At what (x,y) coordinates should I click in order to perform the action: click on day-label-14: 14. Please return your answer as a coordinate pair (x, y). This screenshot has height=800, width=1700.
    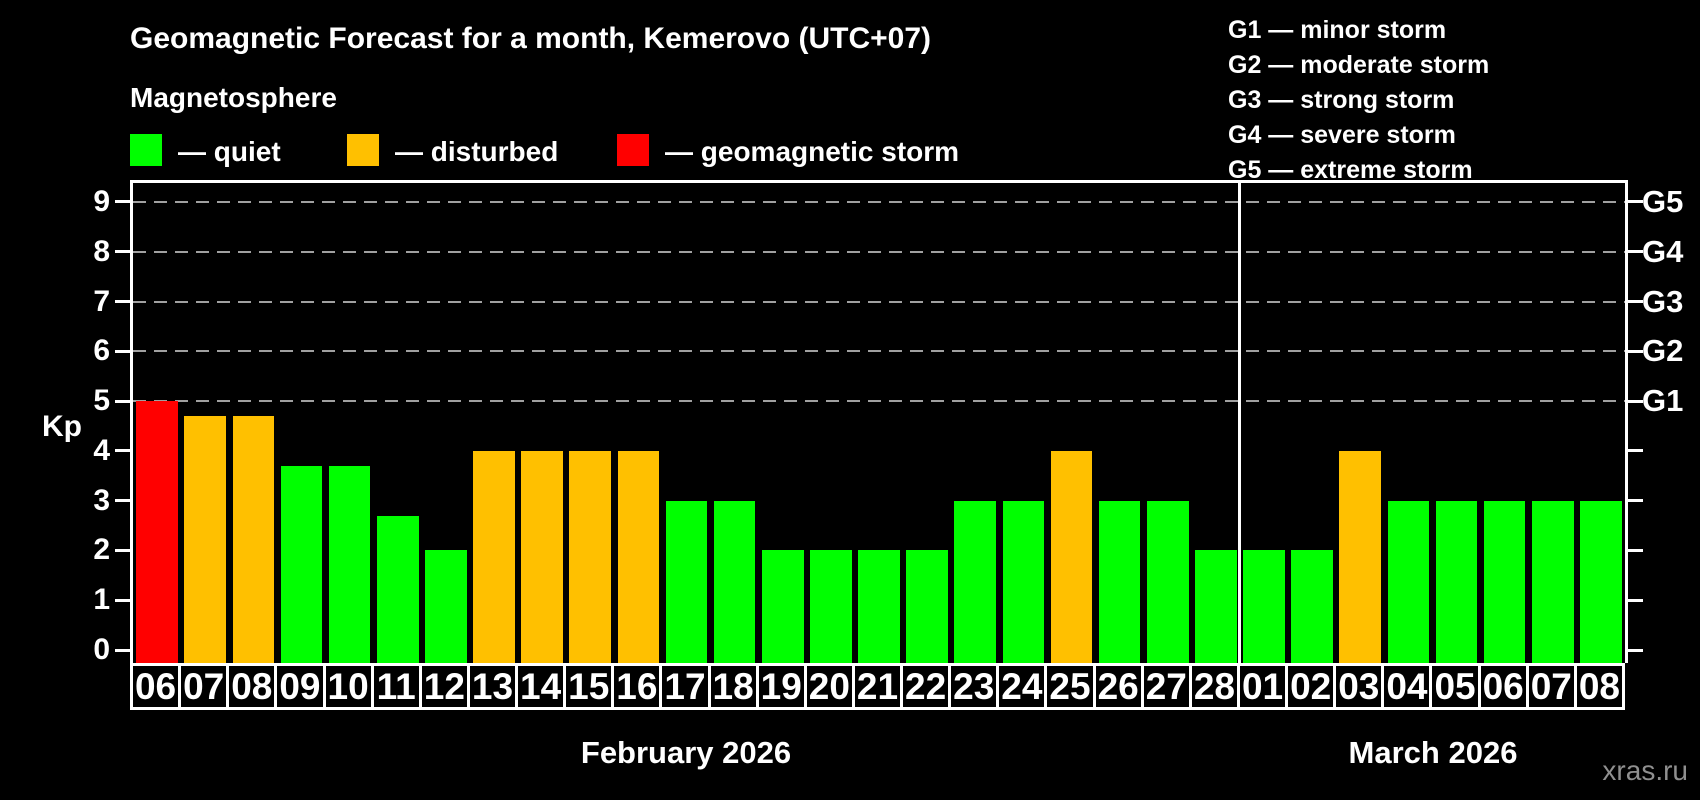
    Looking at the image, I should click on (541, 686).